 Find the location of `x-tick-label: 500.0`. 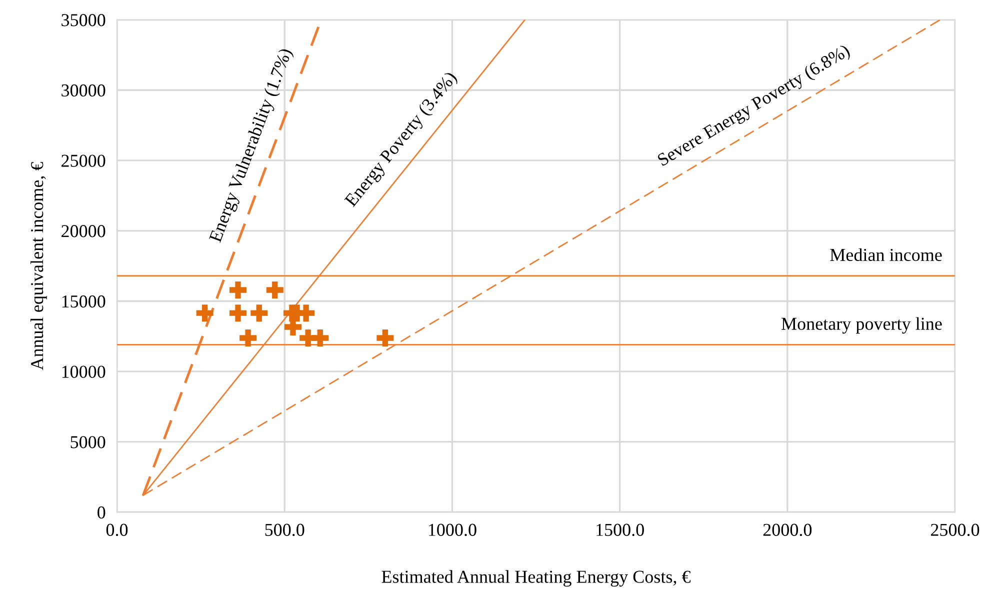

x-tick-label: 500.0 is located at coordinates (284, 530).